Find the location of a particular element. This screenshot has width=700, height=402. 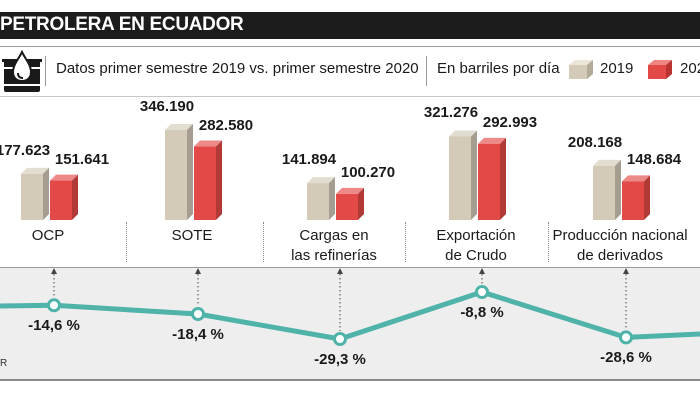

category-label: SOTE is located at coordinates (192, 236).